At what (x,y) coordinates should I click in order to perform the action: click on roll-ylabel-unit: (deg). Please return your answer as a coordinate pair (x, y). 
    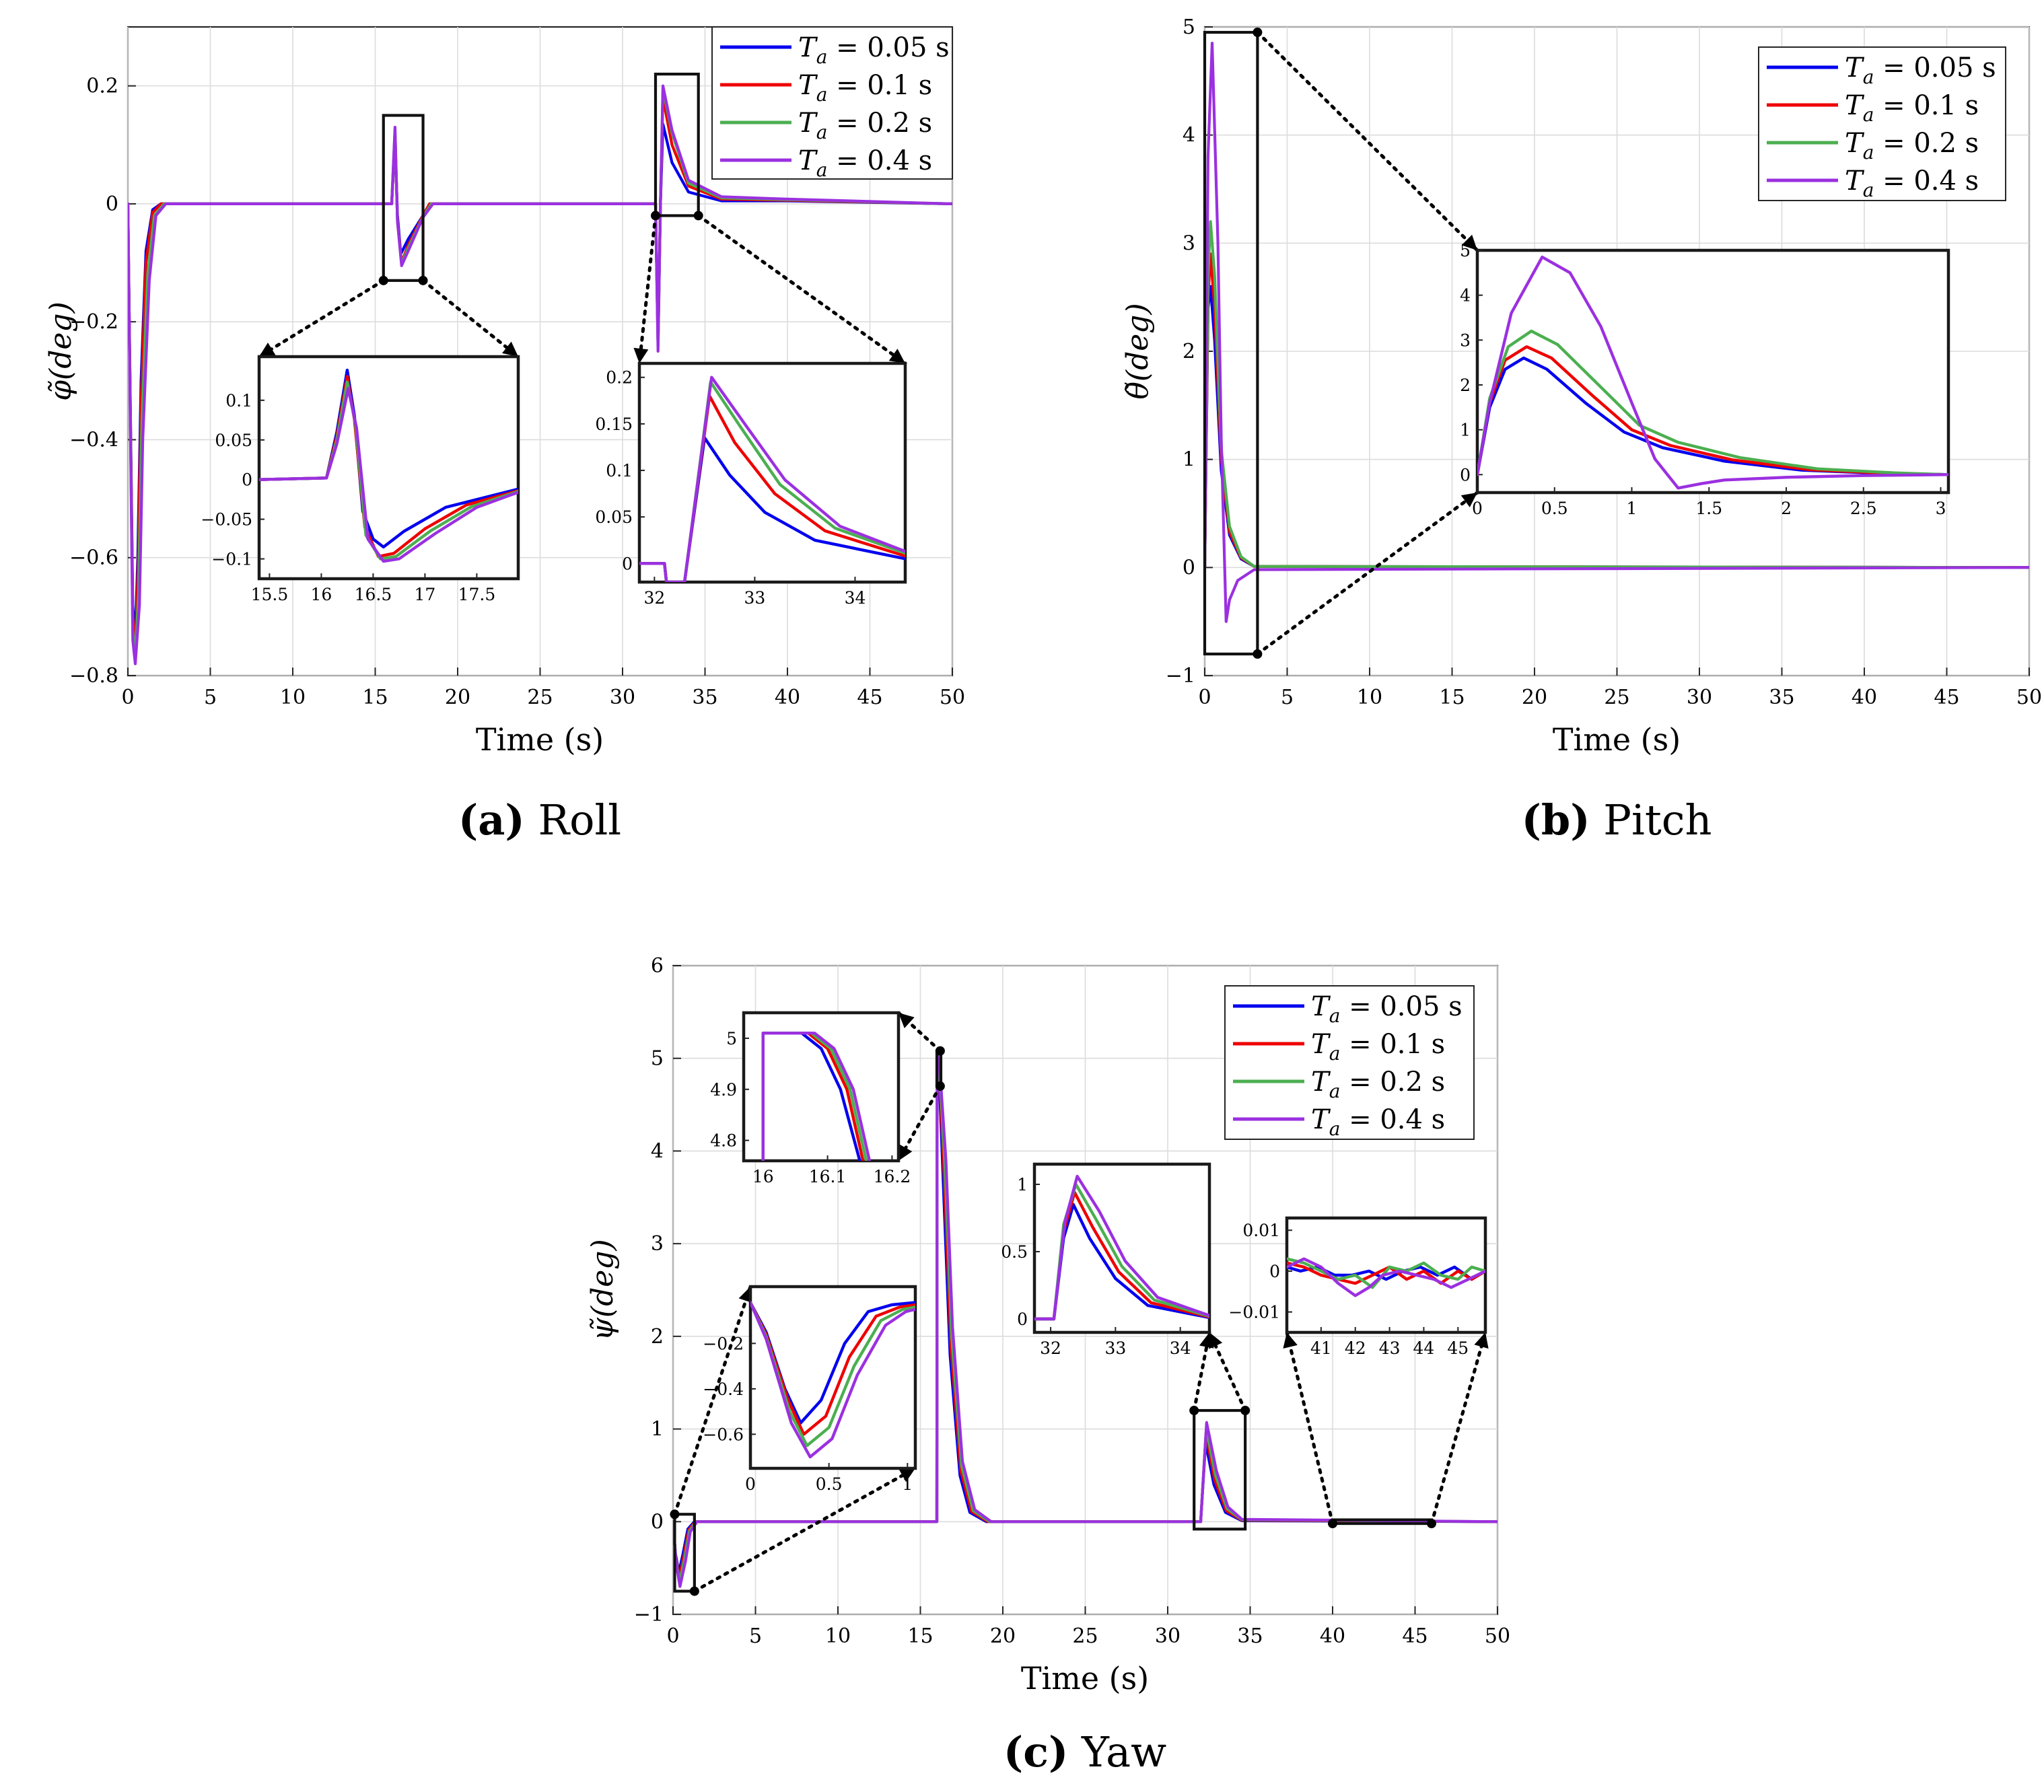
    Looking at the image, I should click on (61, 340).